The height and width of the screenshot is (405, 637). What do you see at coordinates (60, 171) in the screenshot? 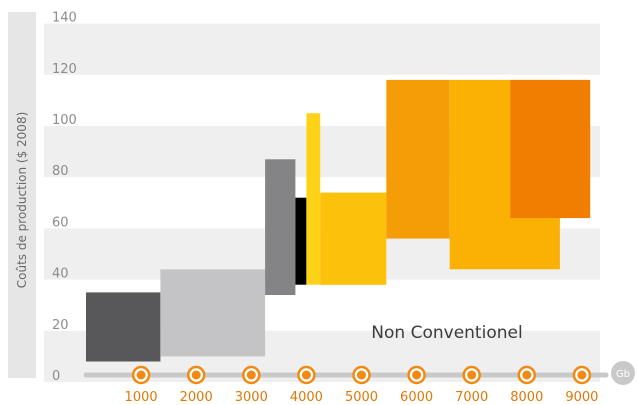
I see `y-tick-label: 80` at bounding box center [60, 171].